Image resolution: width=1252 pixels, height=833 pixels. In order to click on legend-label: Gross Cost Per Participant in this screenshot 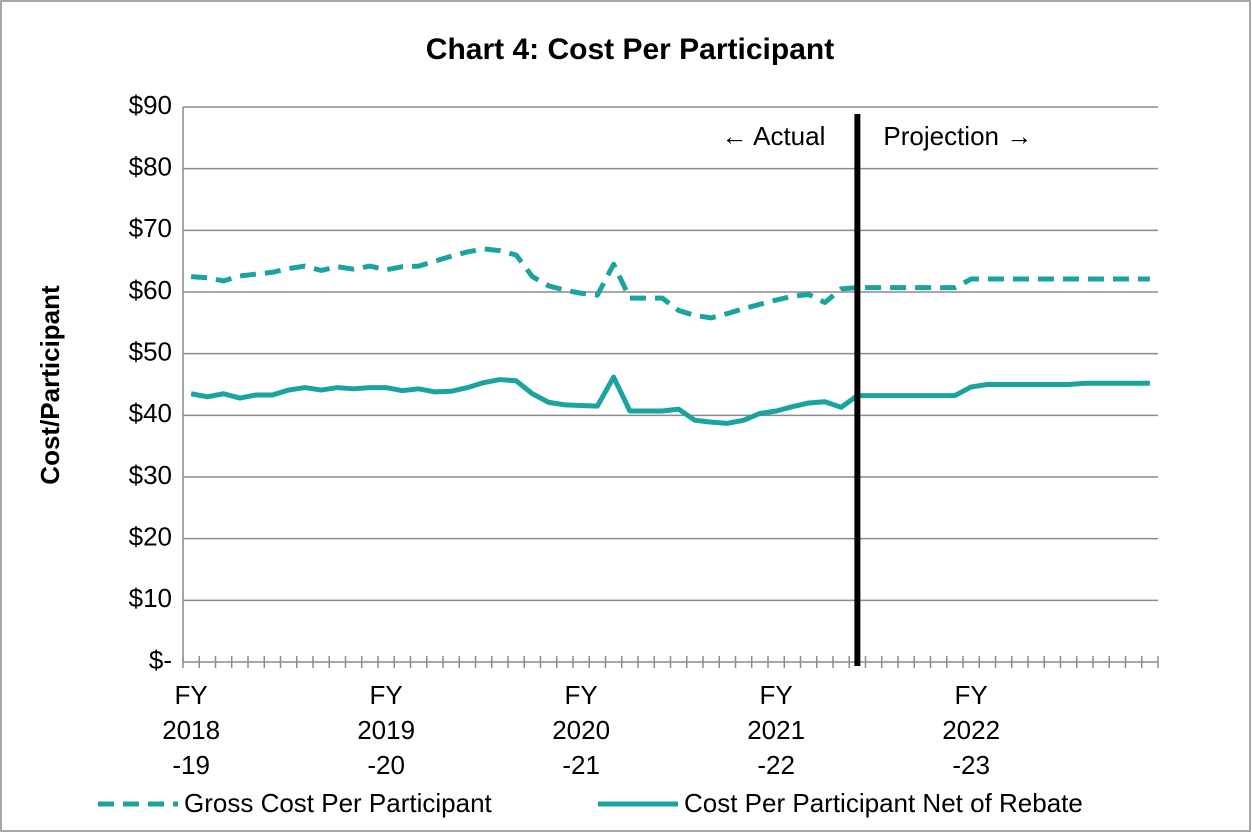, I will do `click(338, 803)`.